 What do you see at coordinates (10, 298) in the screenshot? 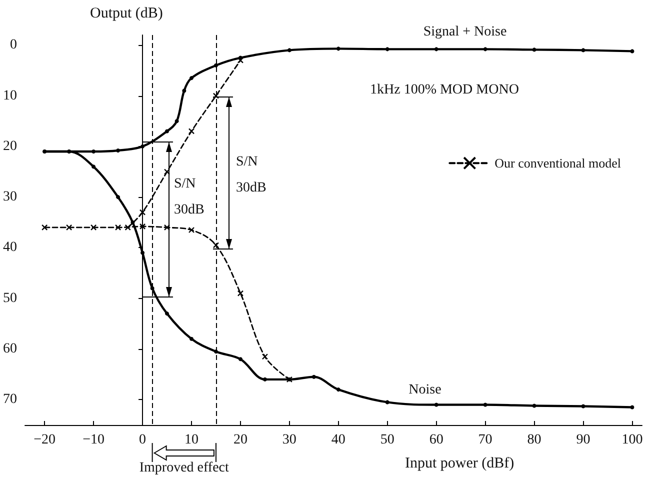
I see `y-tick-label: 50` at bounding box center [10, 298].